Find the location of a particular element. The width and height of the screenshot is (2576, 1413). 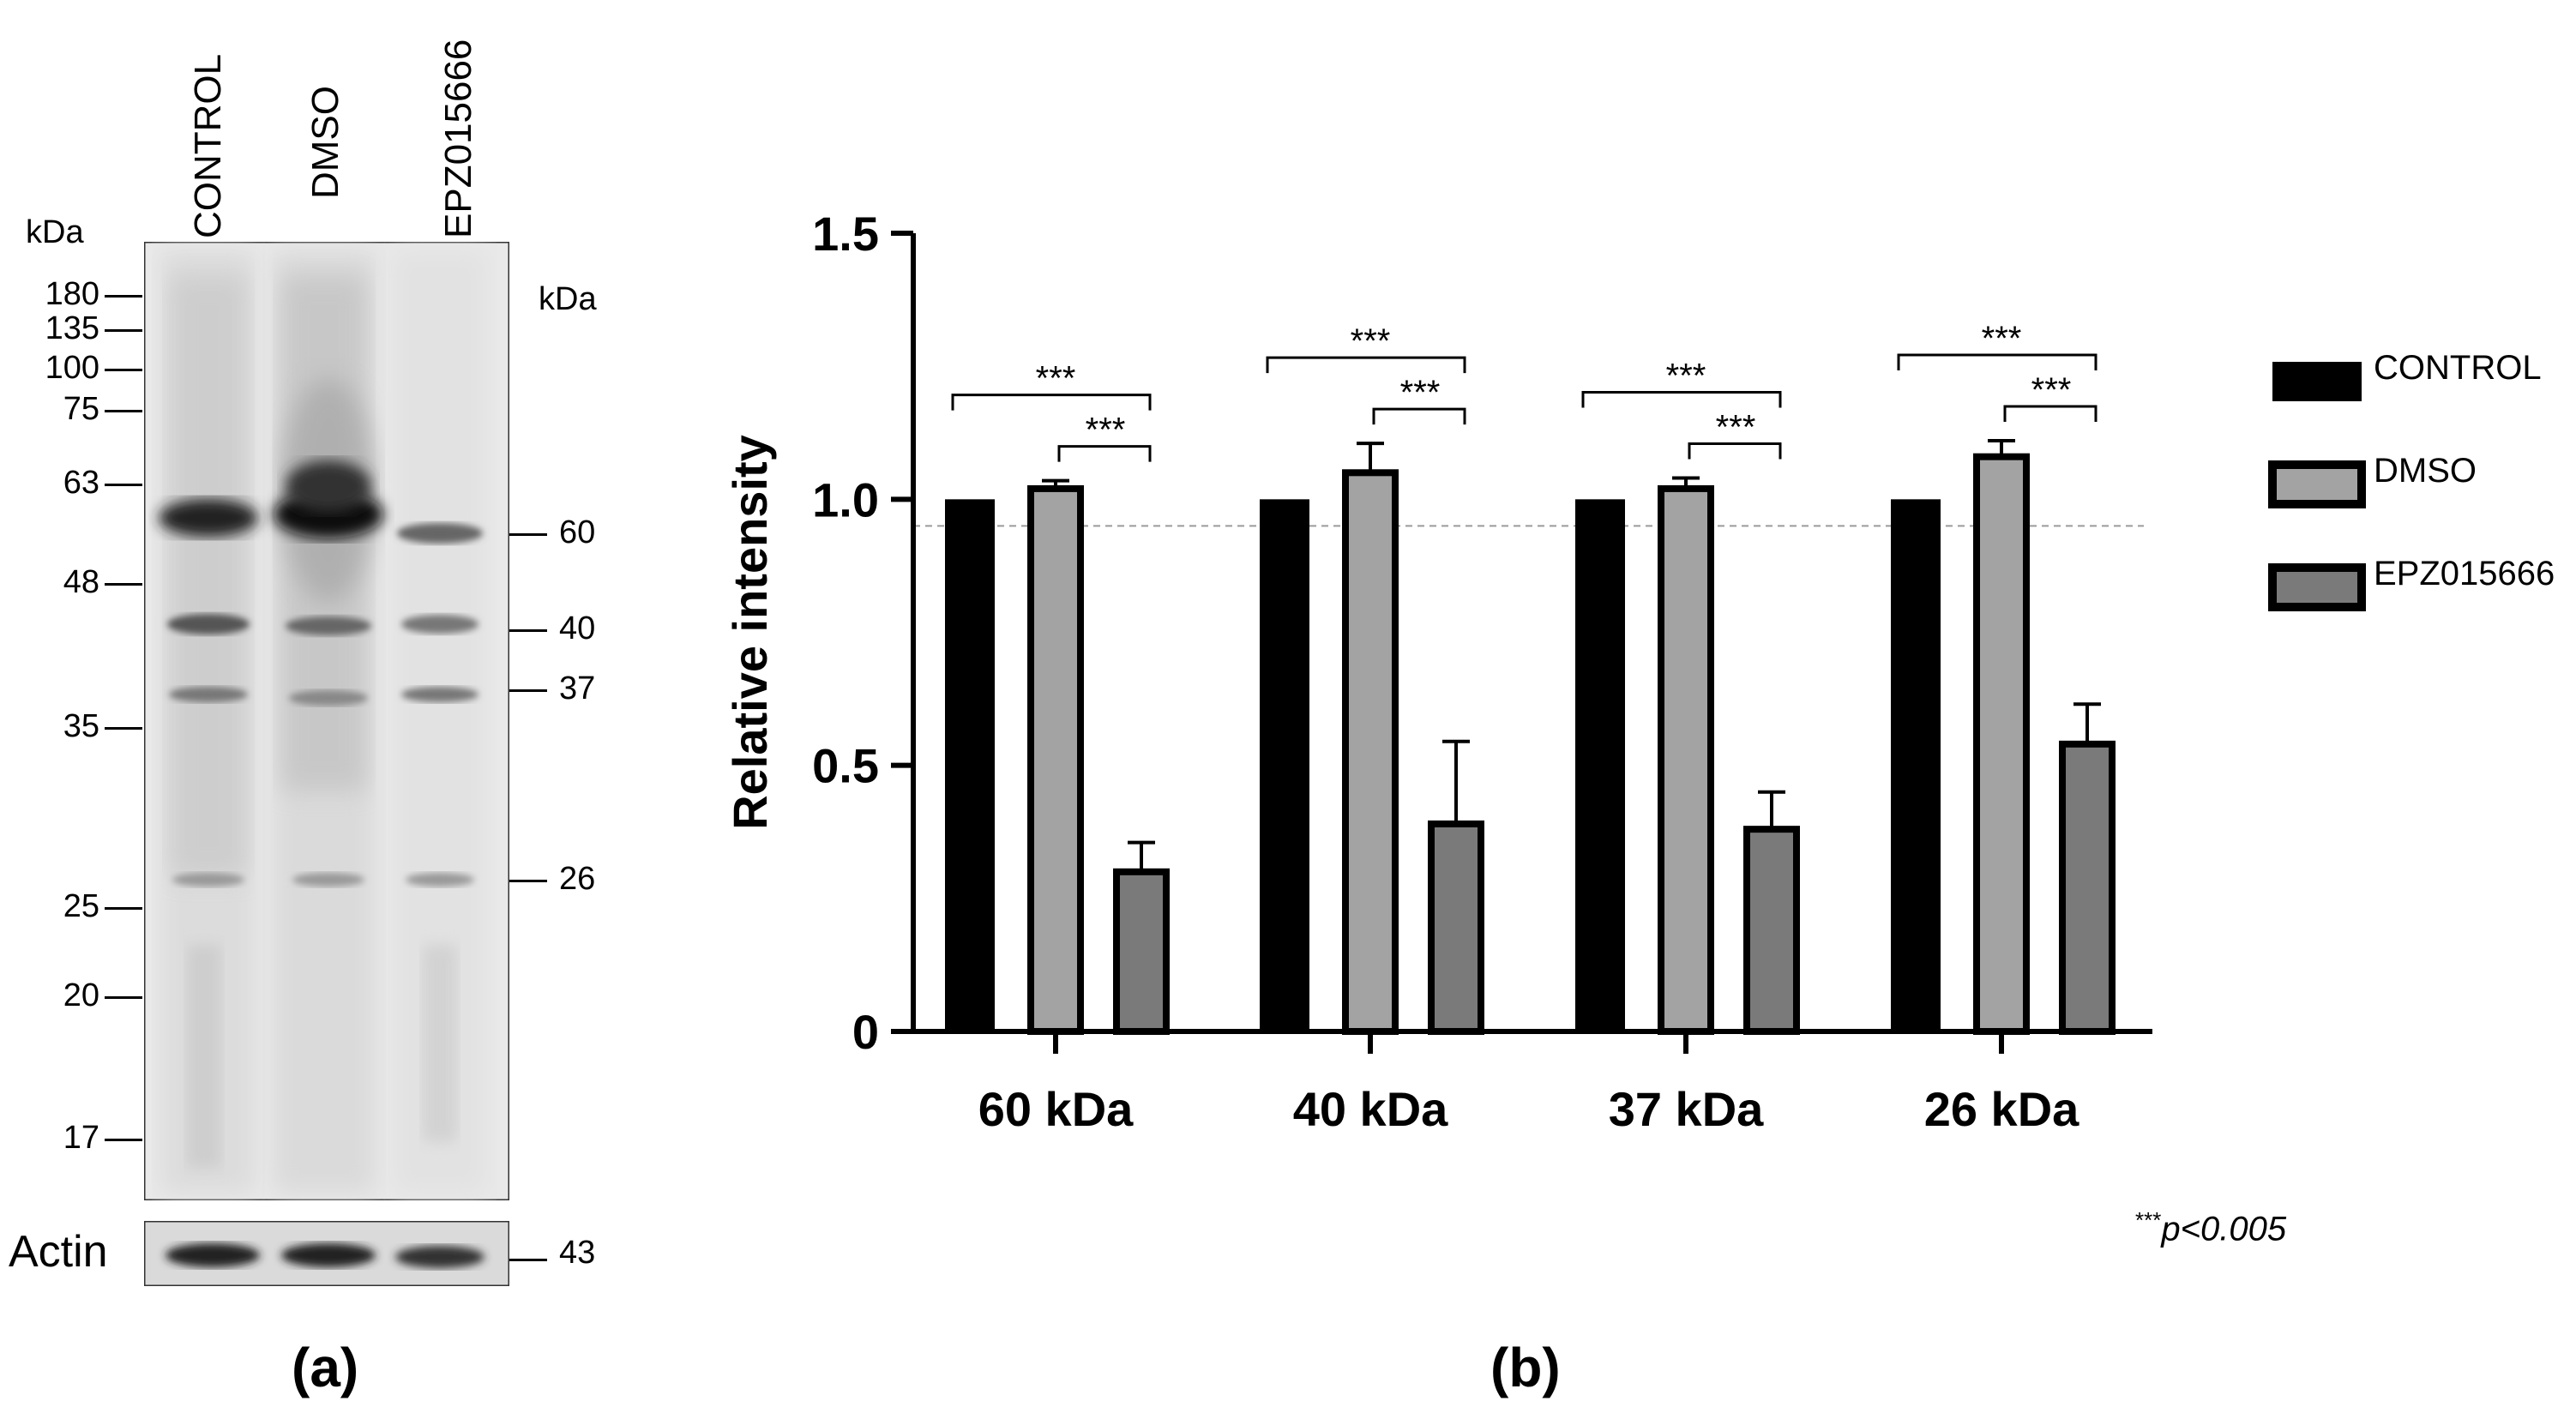

mw-marker-63: 63 is located at coordinates (81, 483).